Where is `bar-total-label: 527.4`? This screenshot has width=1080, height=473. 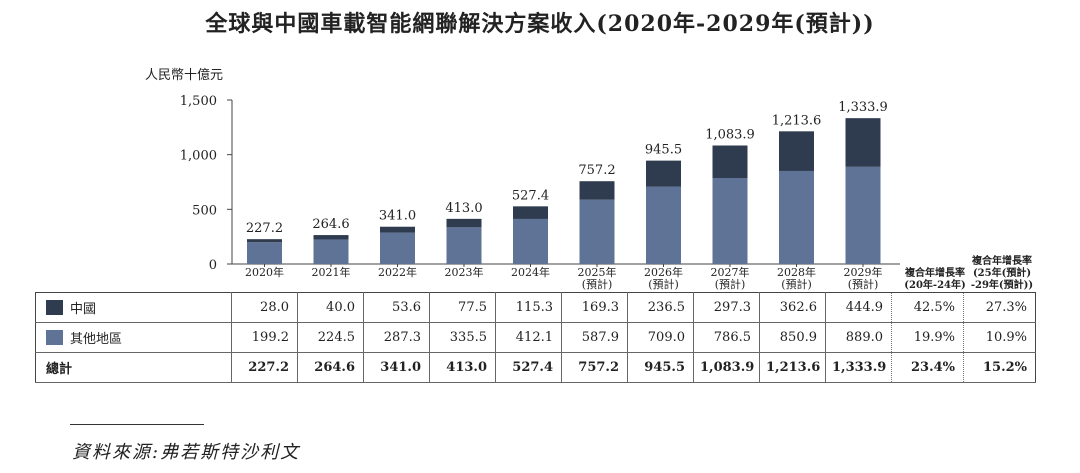 bar-total-label: 527.4 is located at coordinates (530, 195).